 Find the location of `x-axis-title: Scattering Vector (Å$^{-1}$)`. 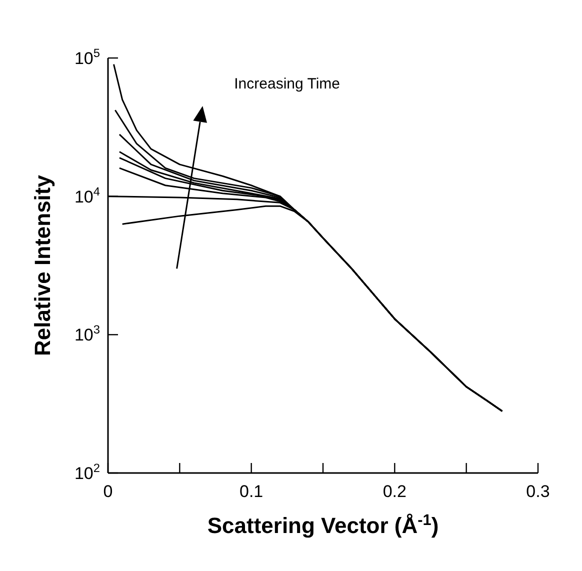

x-axis-title: Scattering Vector (Å$^{-1}$) is located at coordinates (323, 525).